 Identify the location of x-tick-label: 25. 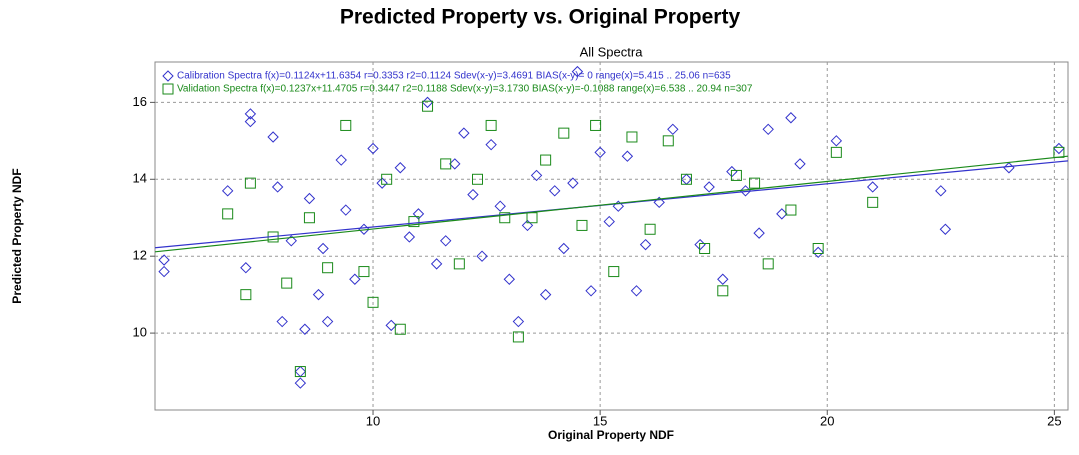
(1054, 420).